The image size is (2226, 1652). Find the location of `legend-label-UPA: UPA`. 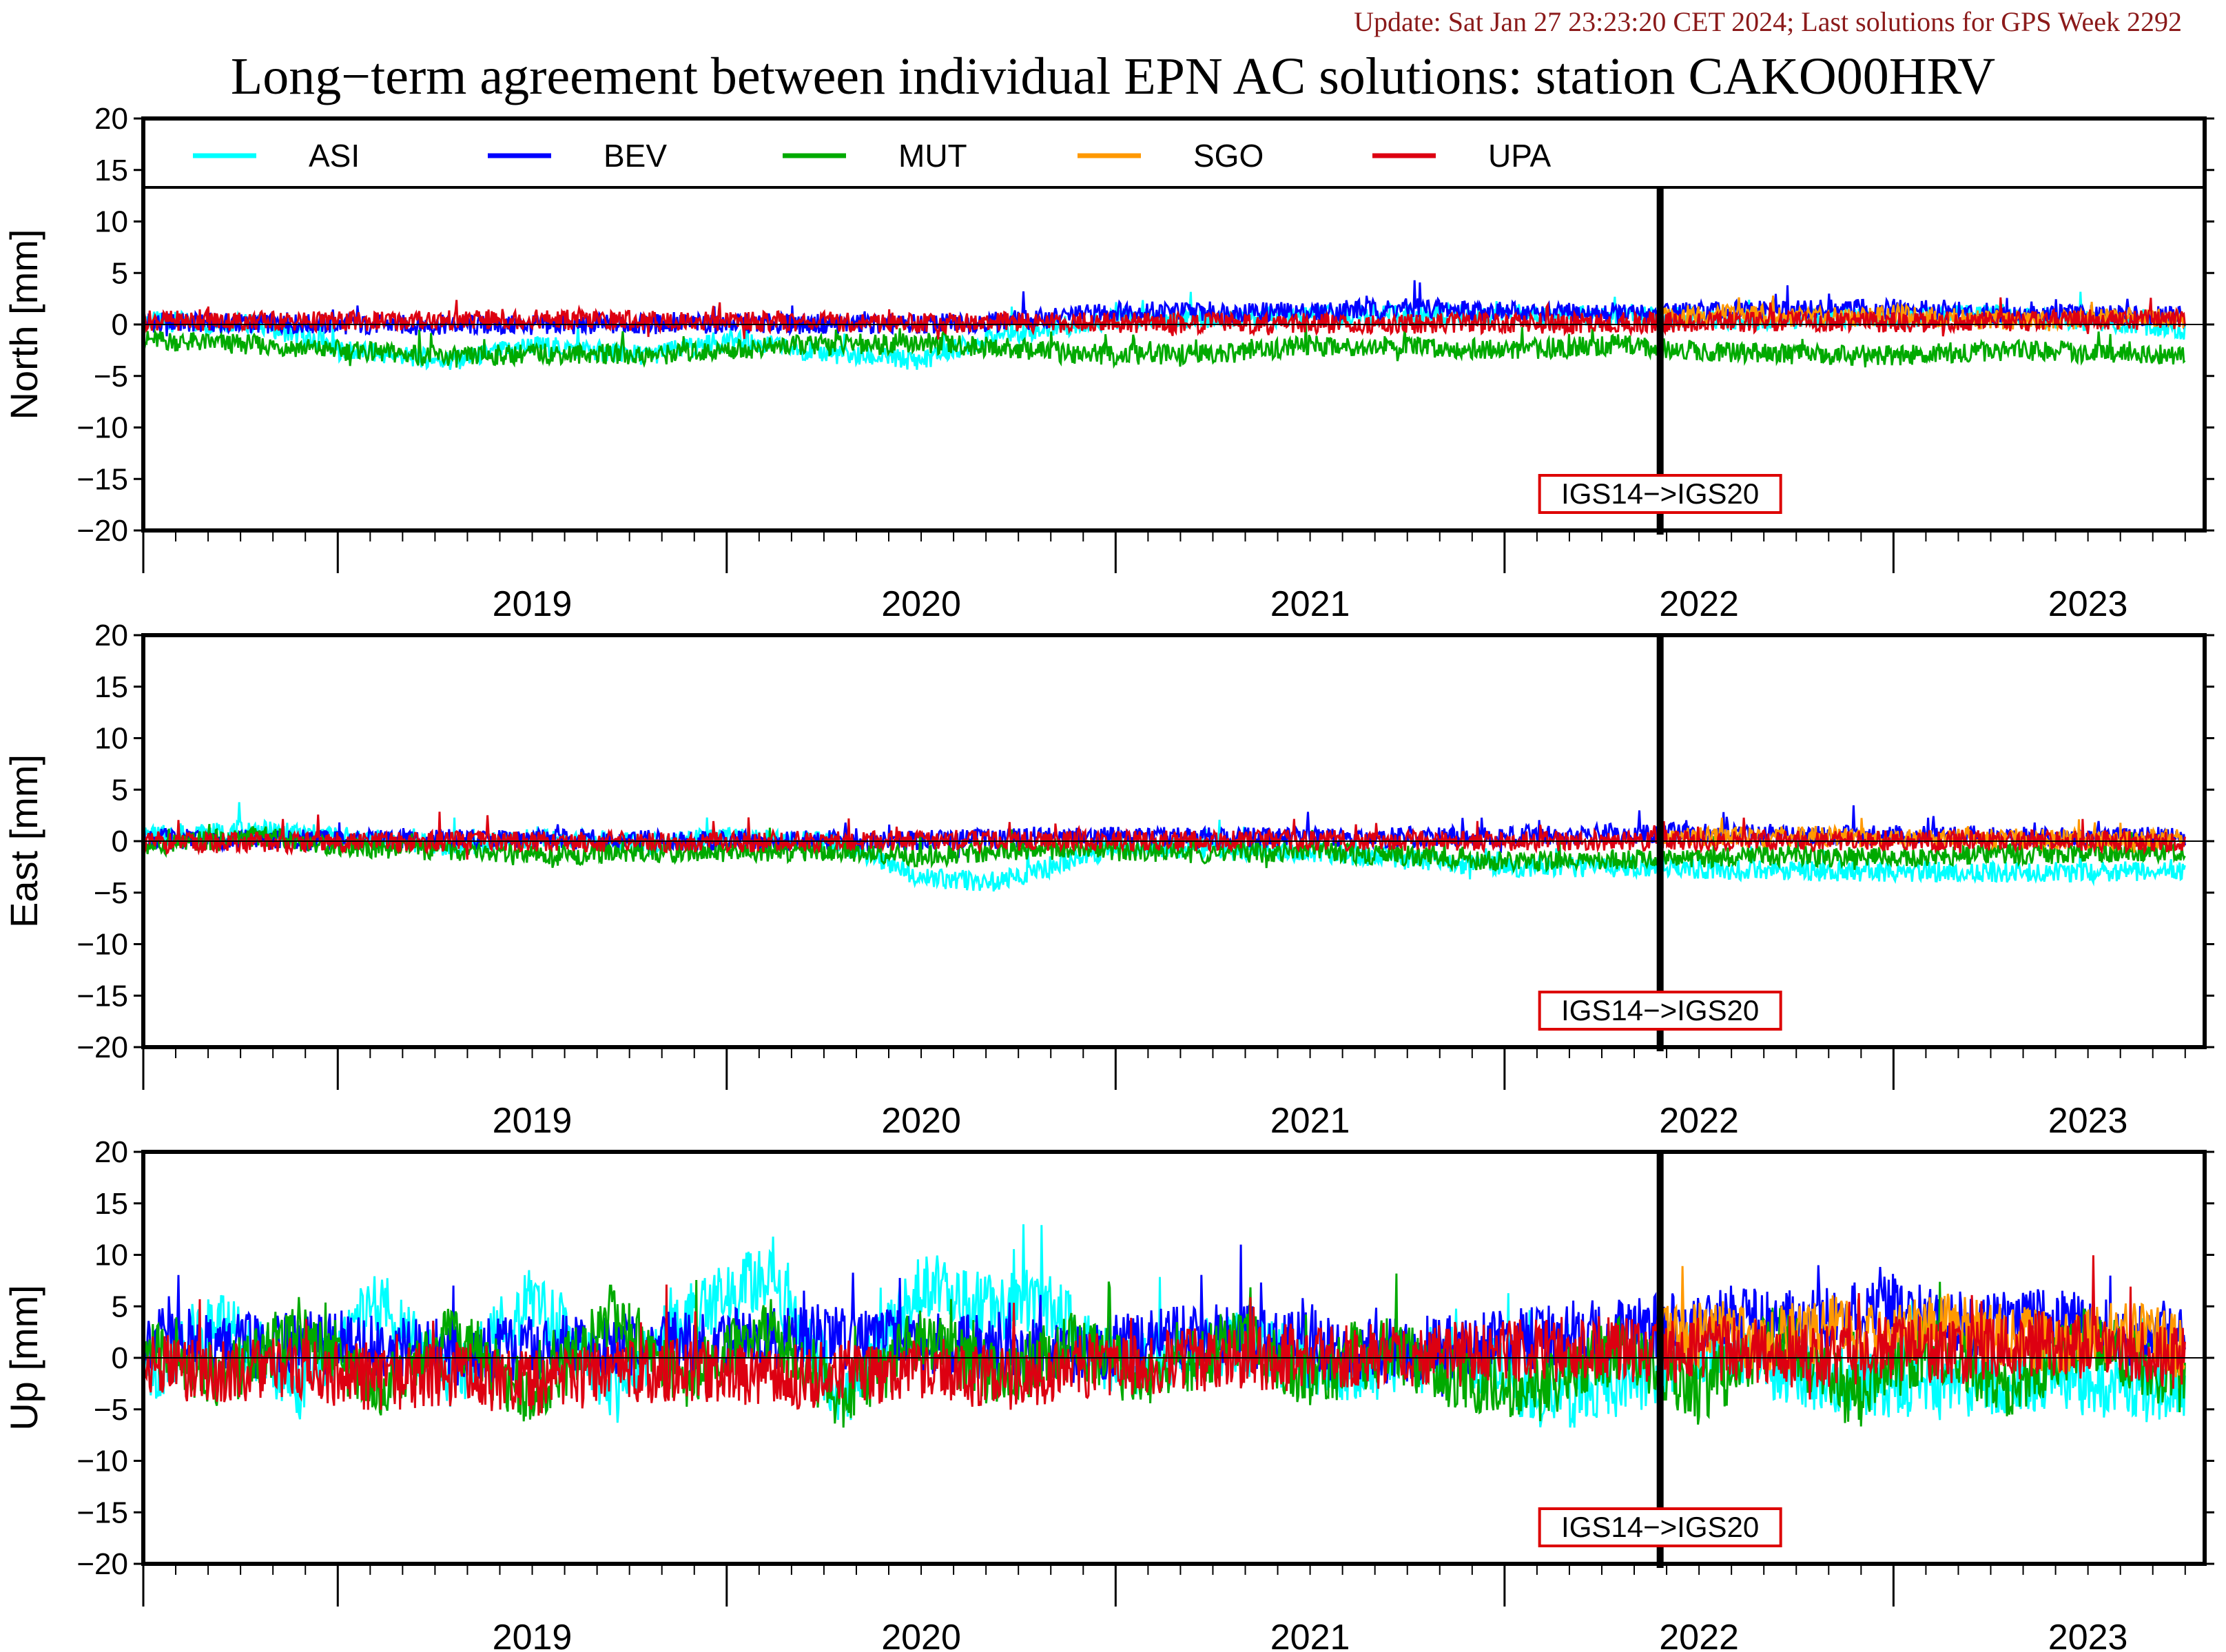

legend-label-UPA: UPA is located at coordinates (1519, 156).